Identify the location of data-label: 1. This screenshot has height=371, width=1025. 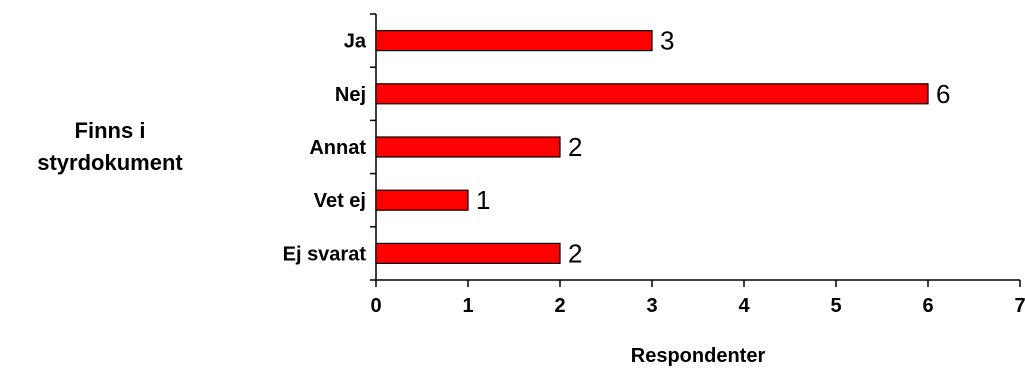
(483, 200).